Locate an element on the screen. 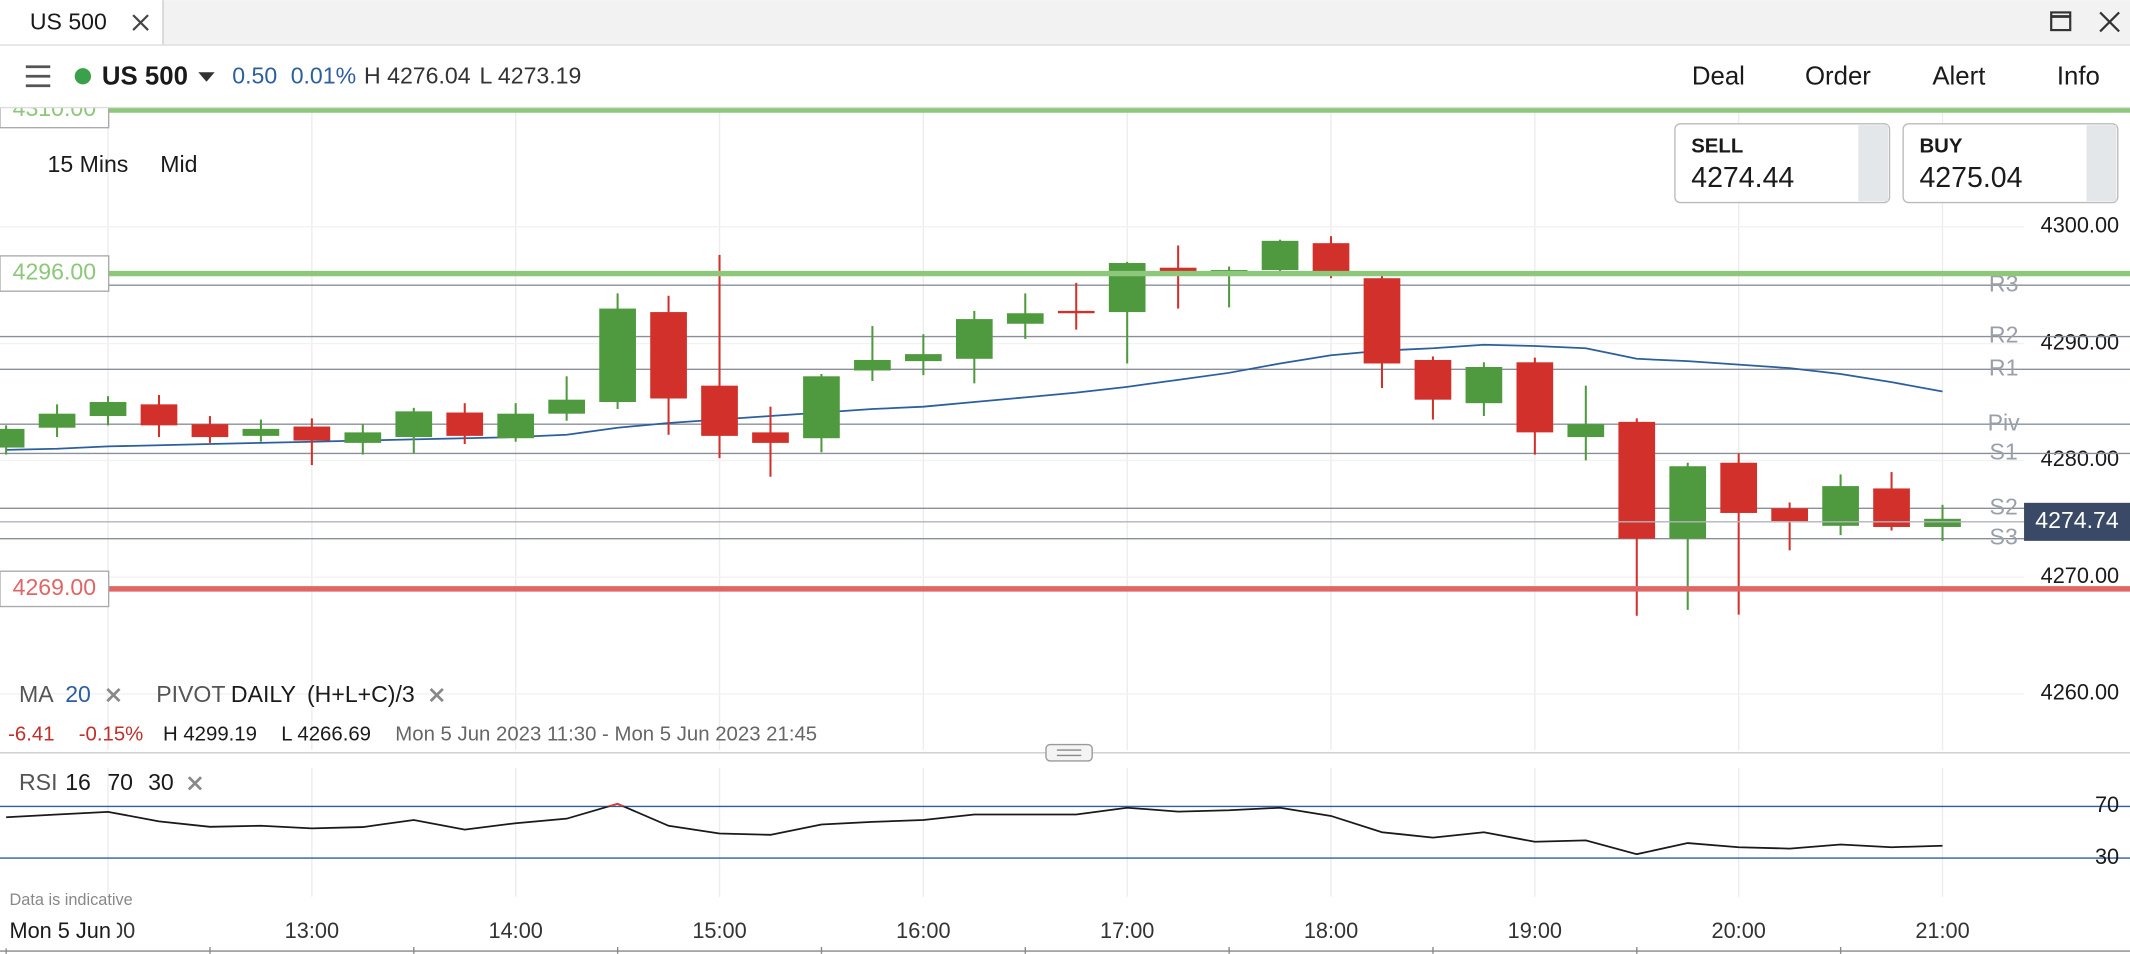 The image size is (2130, 954). pivot-label: R2 is located at coordinates (2004, 335).